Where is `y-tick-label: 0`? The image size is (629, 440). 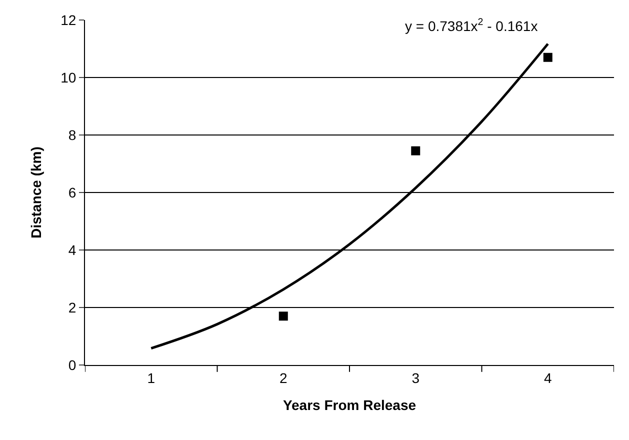
y-tick-label: 0 is located at coordinates (72, 364).